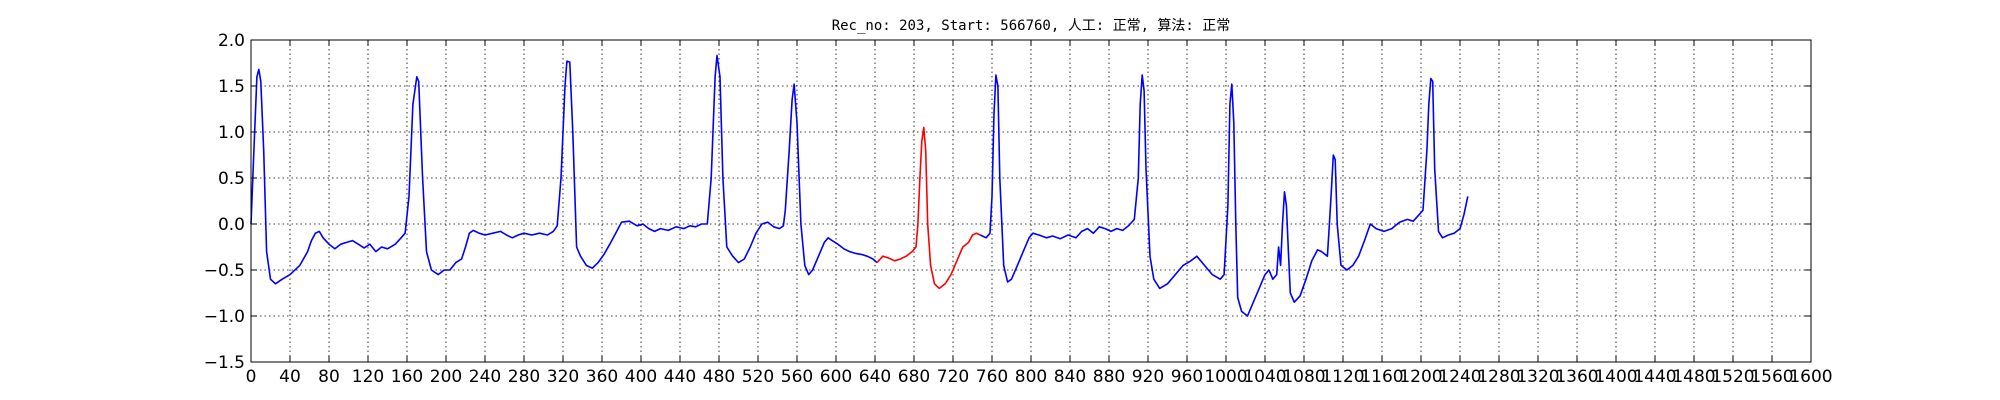  Describe the element at coordinates (368, 377) in the screenshot. I see `x-tick-label: 120` at that location.